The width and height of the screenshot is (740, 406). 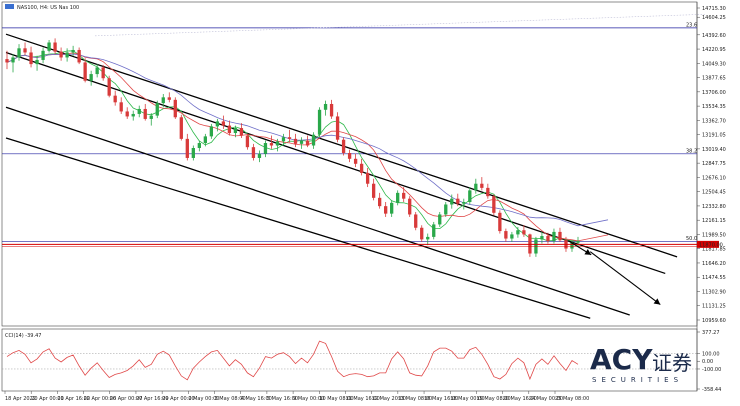 What do you see at coordinates (520, 399) in the screenshot?
I see `time-tick-label: 20 May 16:00` at bounding box center [520, 399].